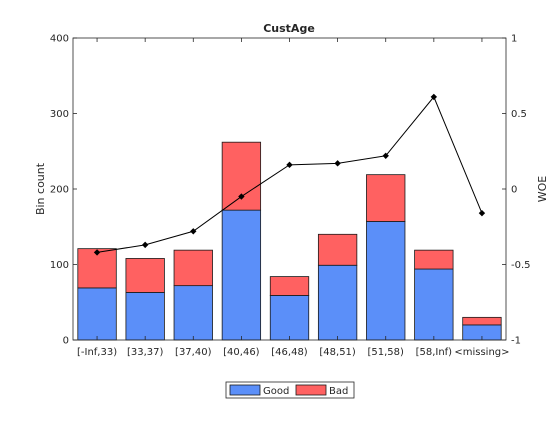 This screenshot has width=560, height=424. I want to click on y-tick-label: 300, so click(59, 114).